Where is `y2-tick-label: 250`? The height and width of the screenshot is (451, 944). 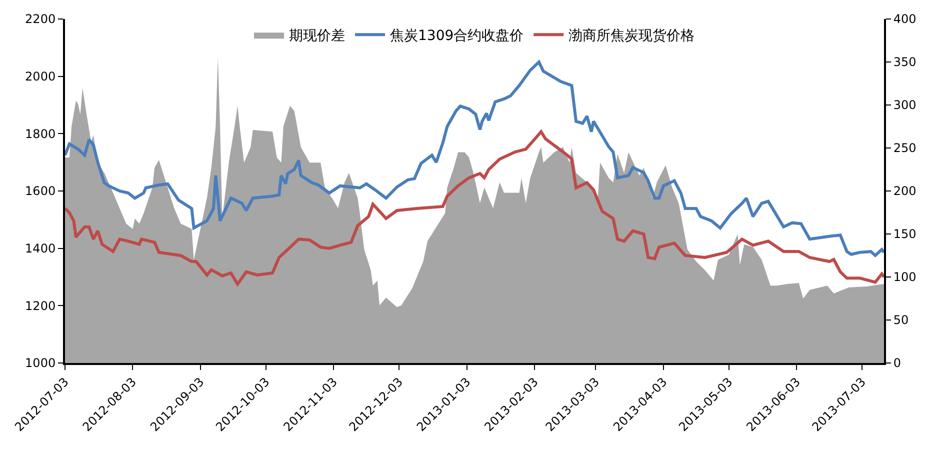 y2-tick-label: 250 is located at coordinates (904, 148).